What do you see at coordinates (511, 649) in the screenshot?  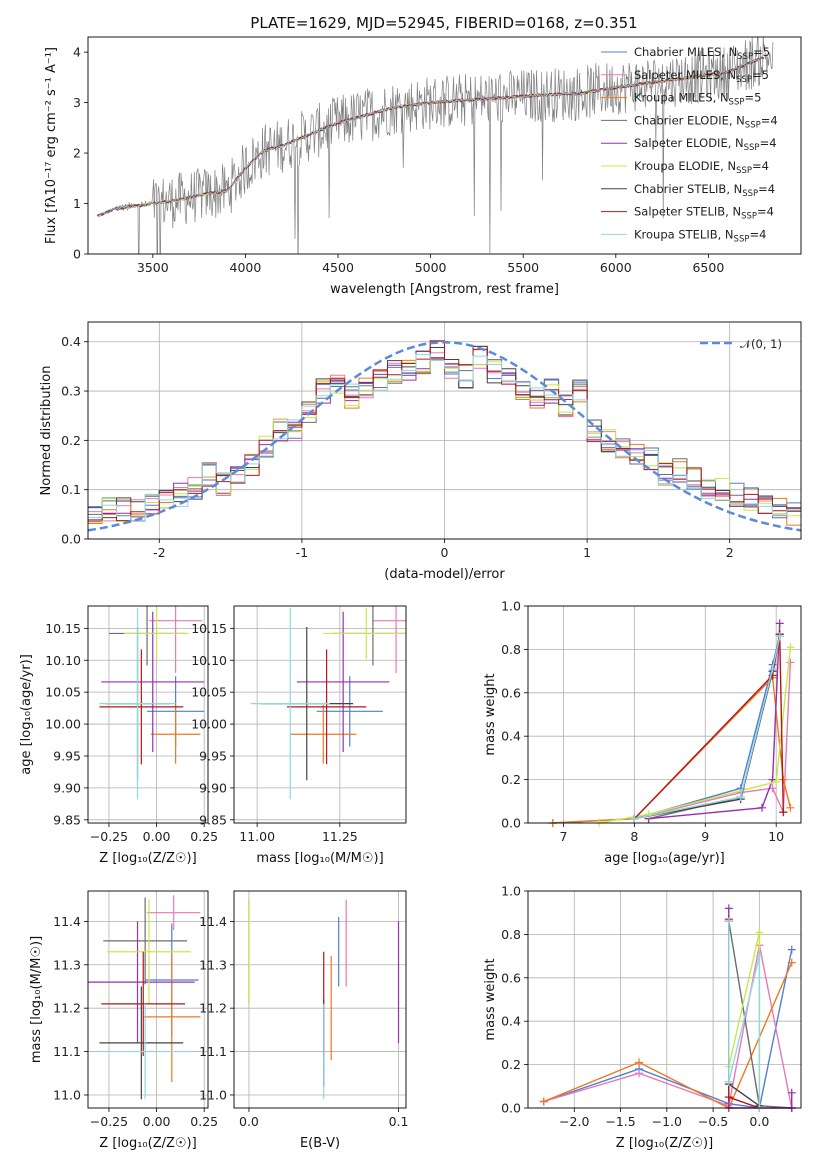 I see `y-tick-label: 0.8` at bounding box center [511, 649].